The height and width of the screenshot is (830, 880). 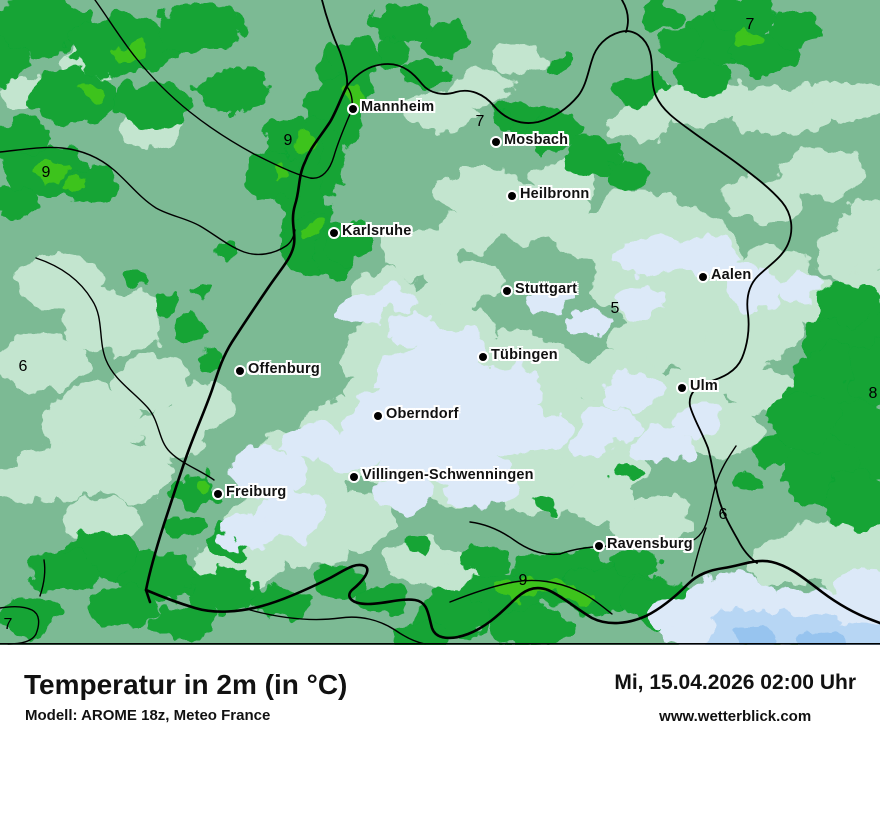 I want to click on map-title: Temperatur in 2m (in °C), so click(x=186, y=684).